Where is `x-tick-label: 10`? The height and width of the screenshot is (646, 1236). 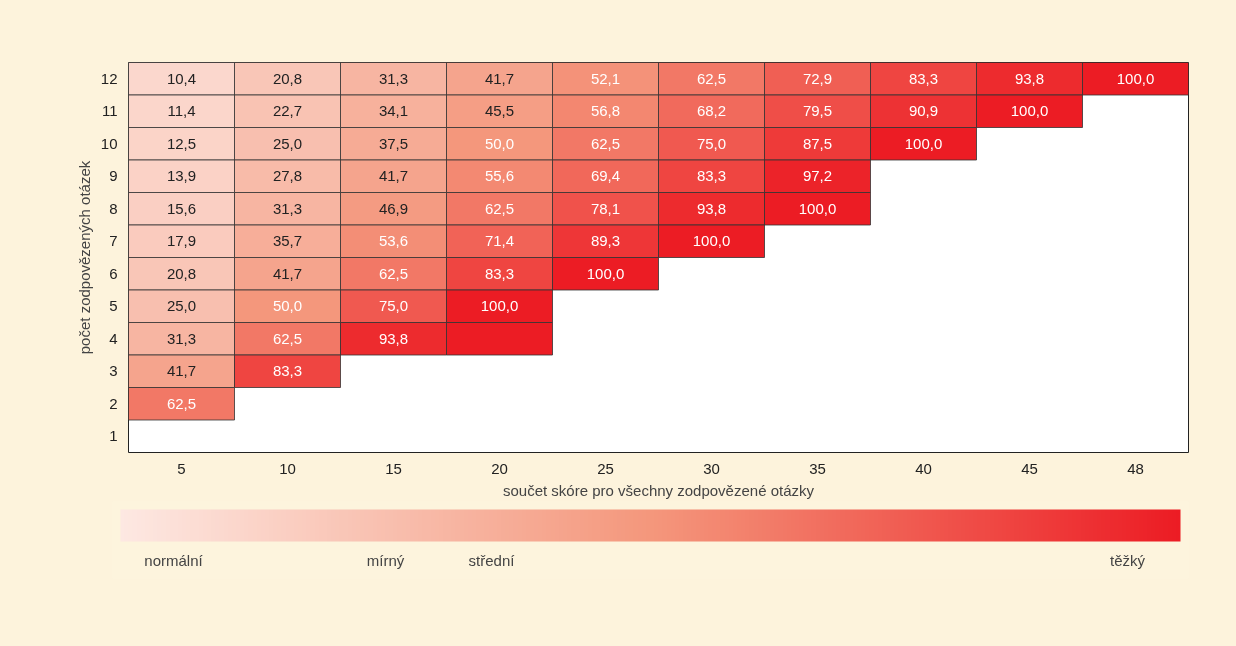 x-tick-label: 10 is located at coordinates (287, 468).